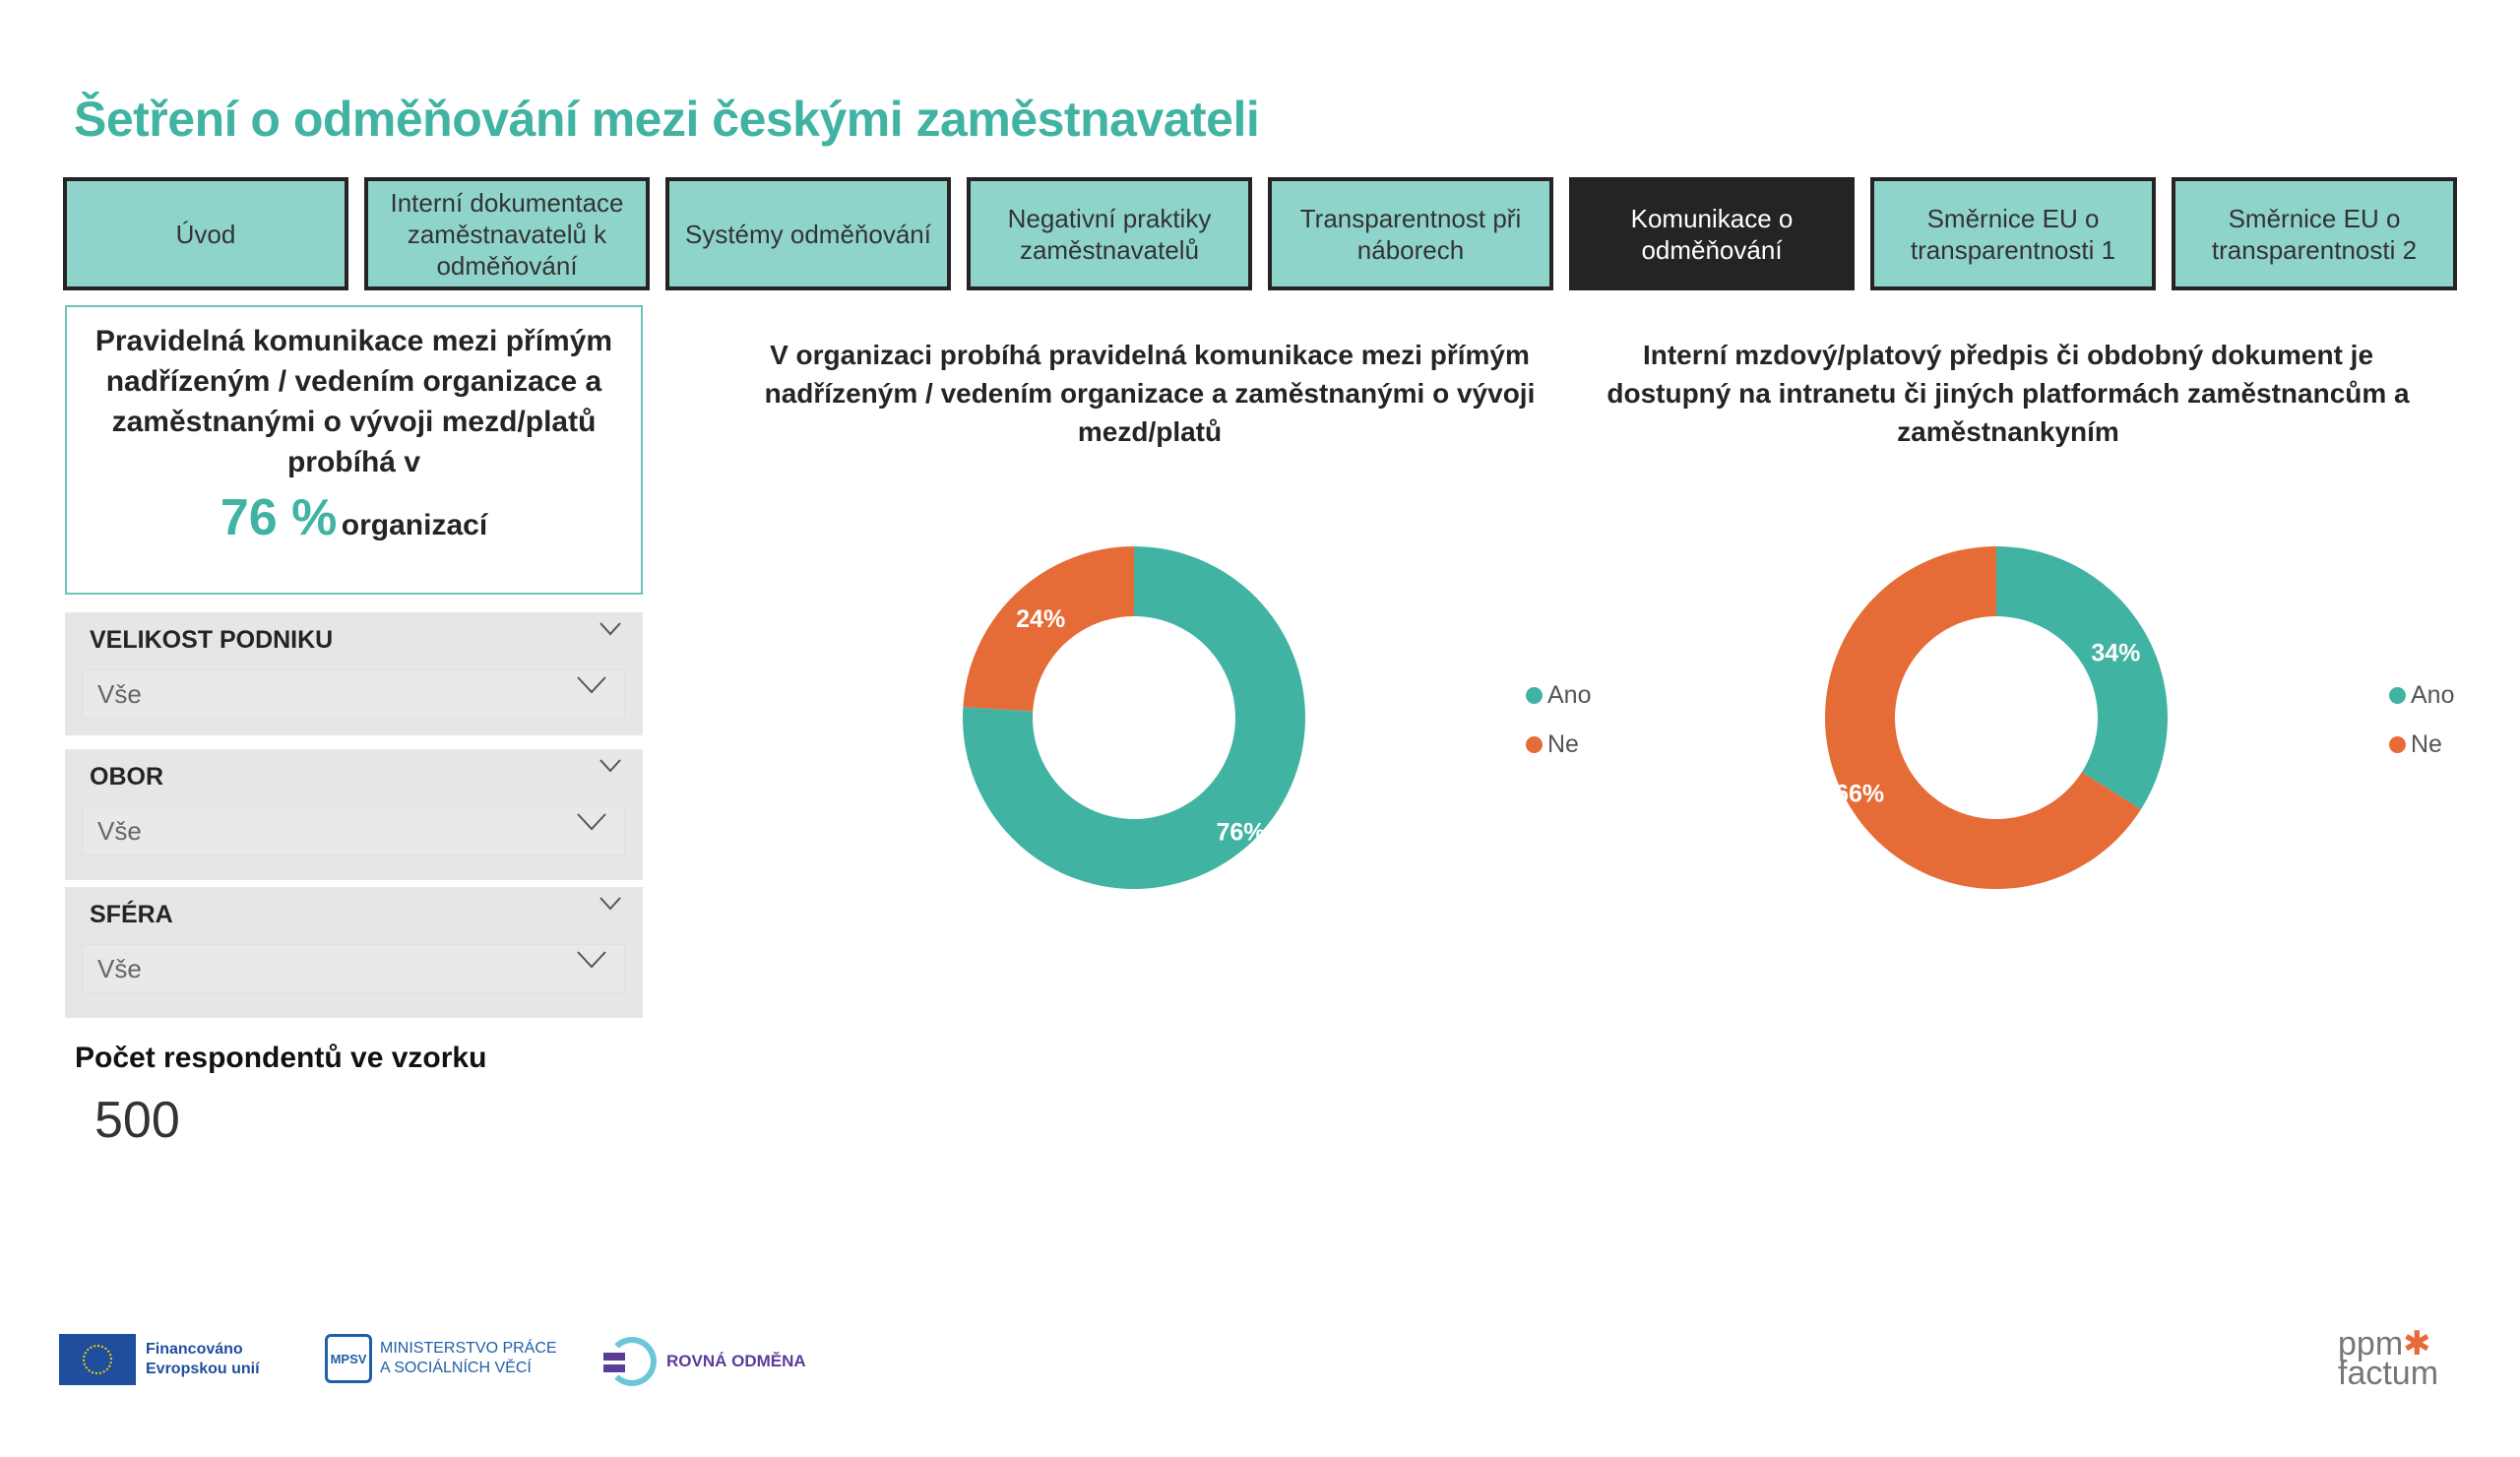  Describe the element at coordinates (456, 1368) in the screenshot. I see `mpsv-text: A SOCIÁLNÍCH VĚCÍ` at that location.